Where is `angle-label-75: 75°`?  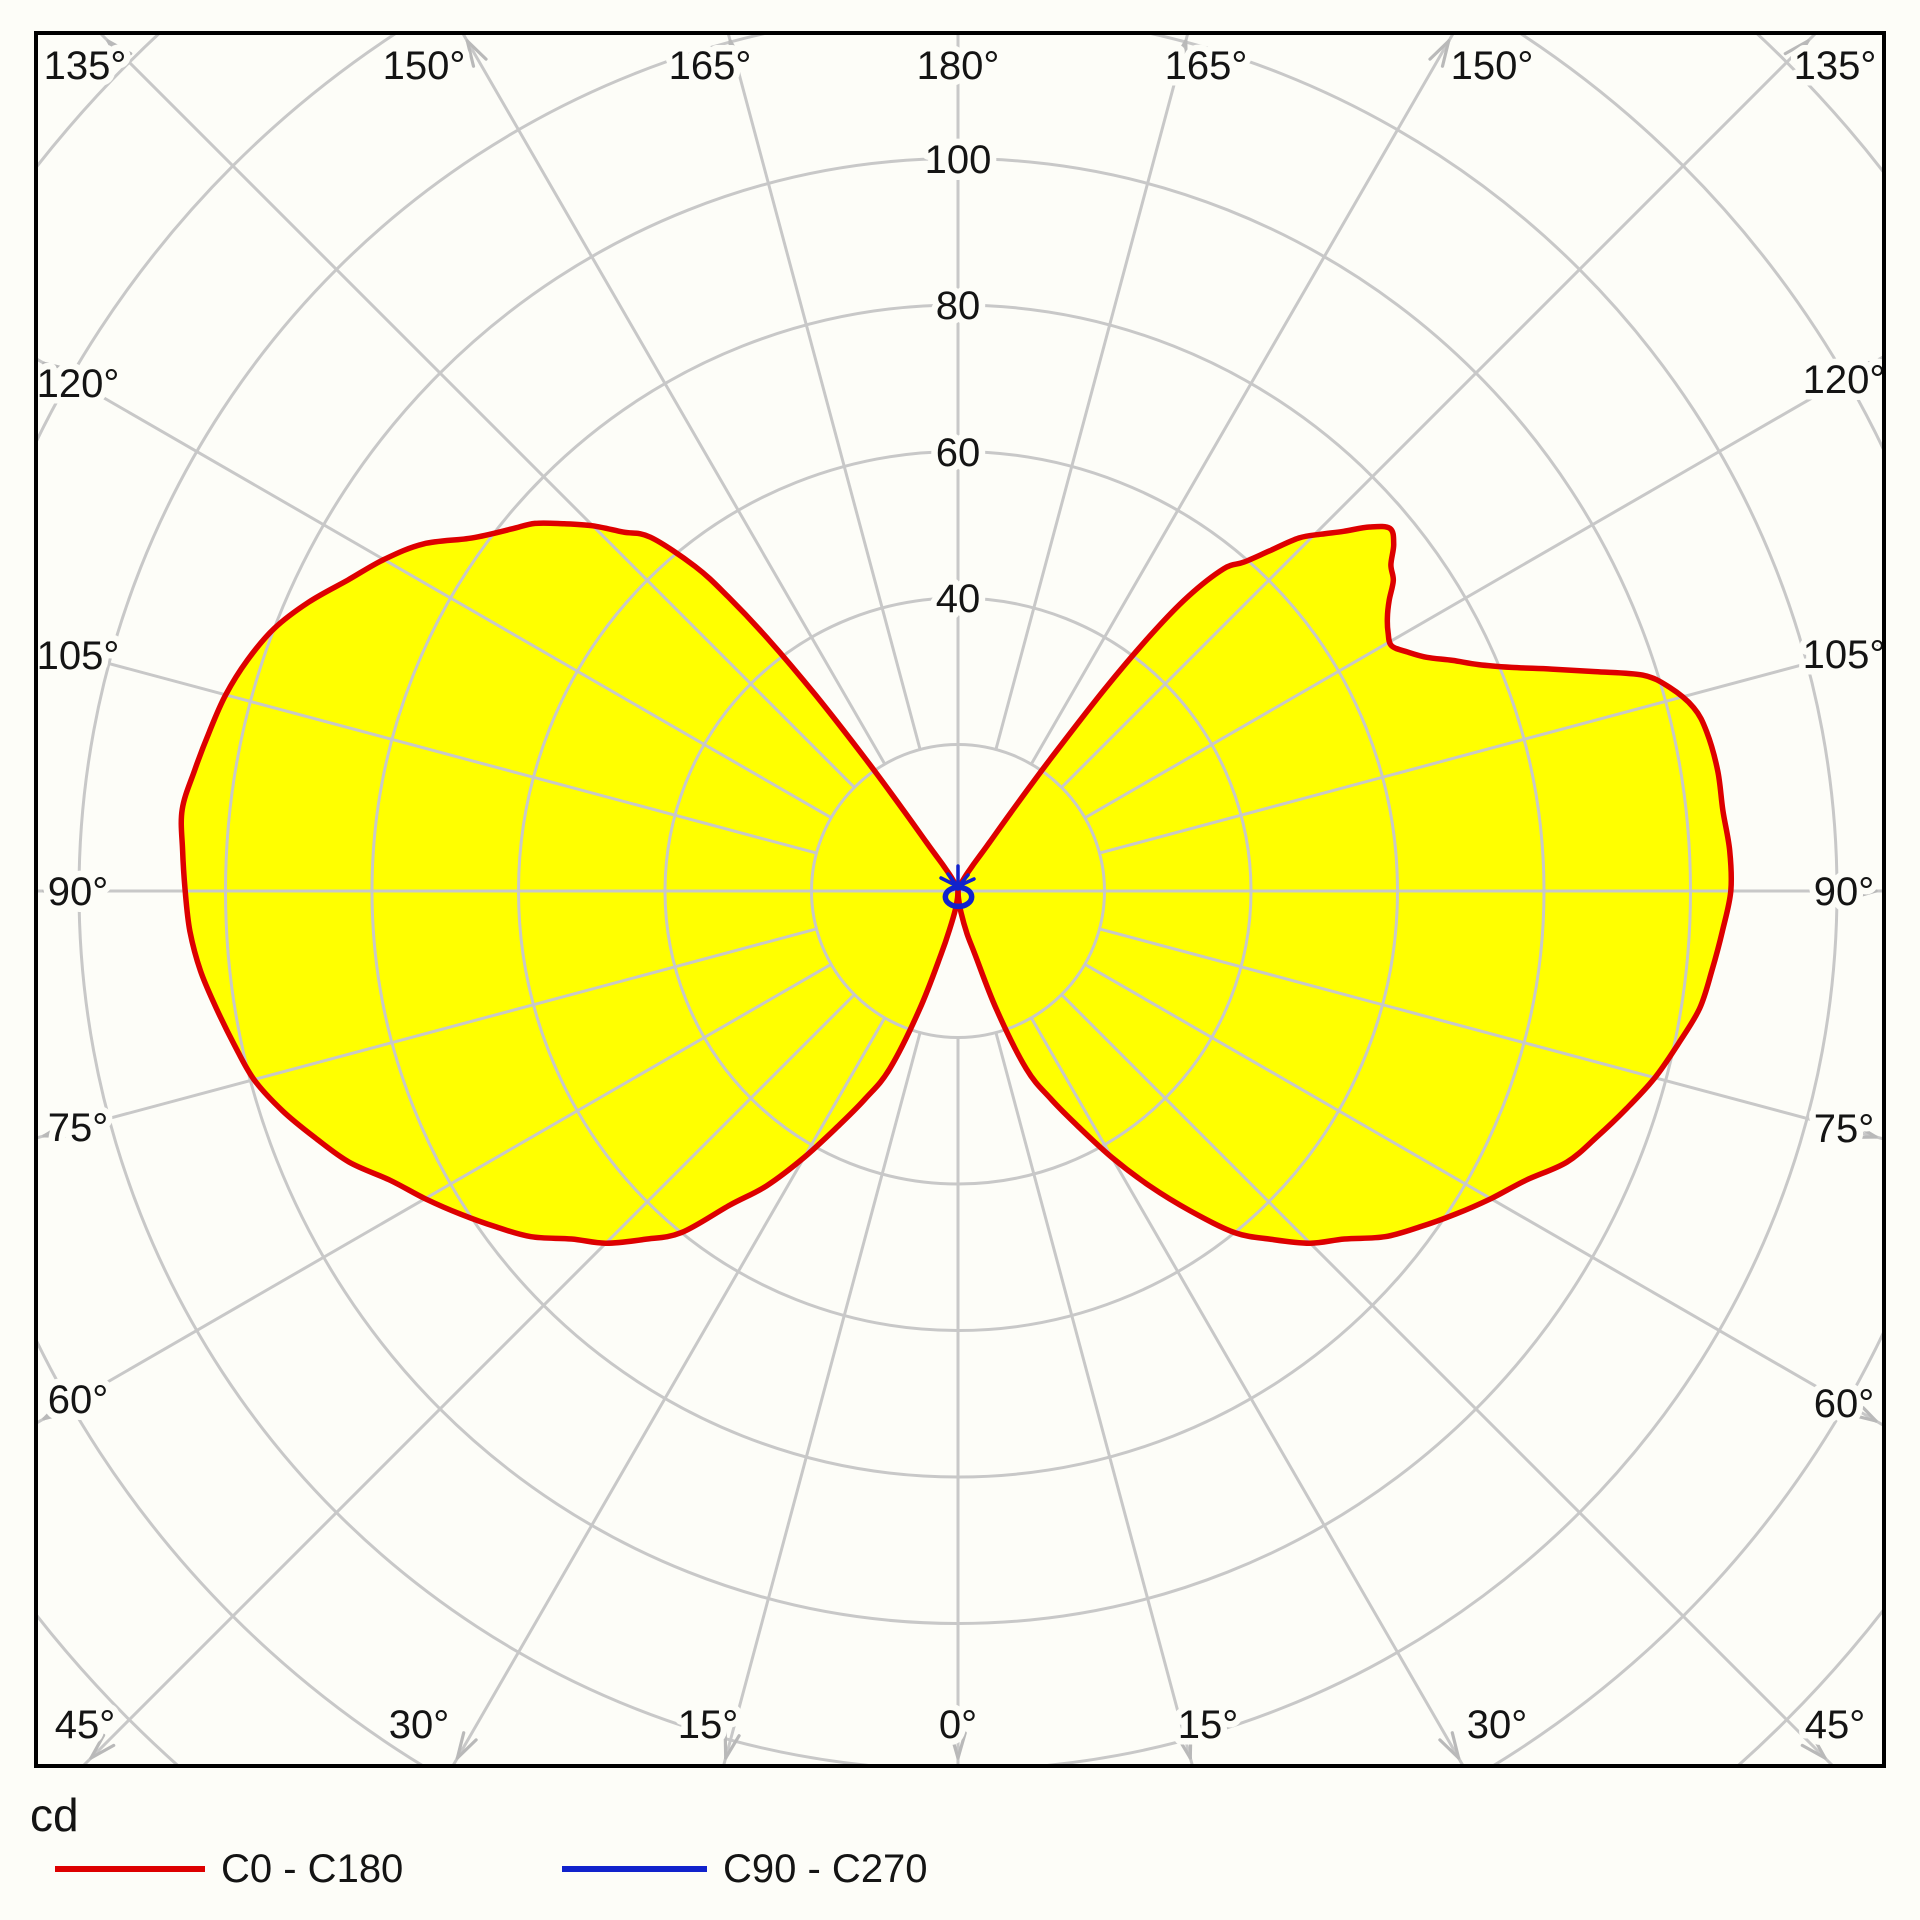 angle-label-75: 75° is located at coordinates (1844, 1129).